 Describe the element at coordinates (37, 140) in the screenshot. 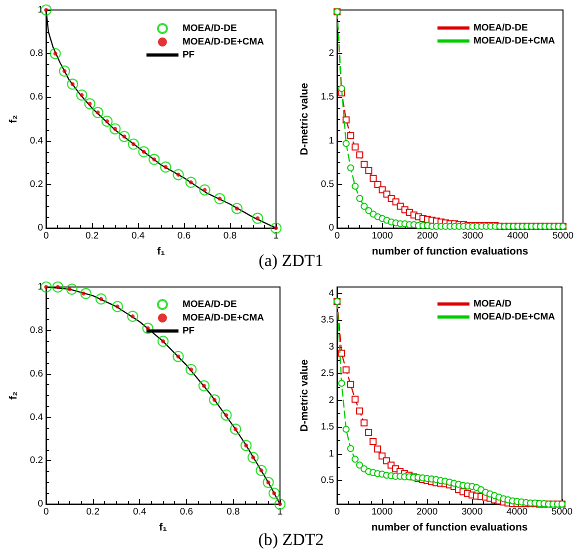

I see `y-tick-label: 0.4` at that location.